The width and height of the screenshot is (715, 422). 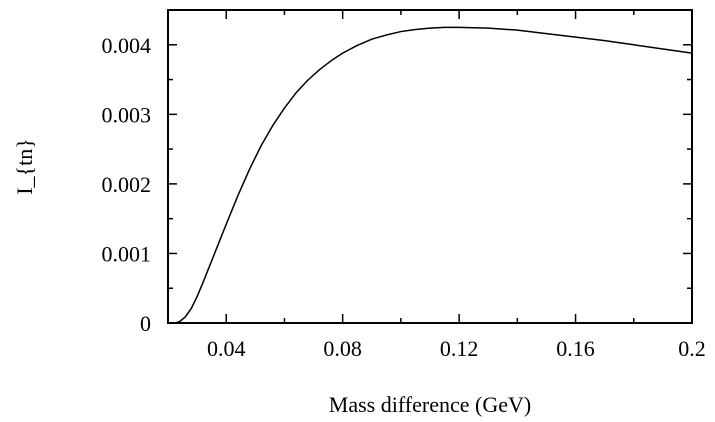 I want to click on x-tick-labels: 0.04 0.08 0.12 0.16 0.2, so click(x=456, y=348).